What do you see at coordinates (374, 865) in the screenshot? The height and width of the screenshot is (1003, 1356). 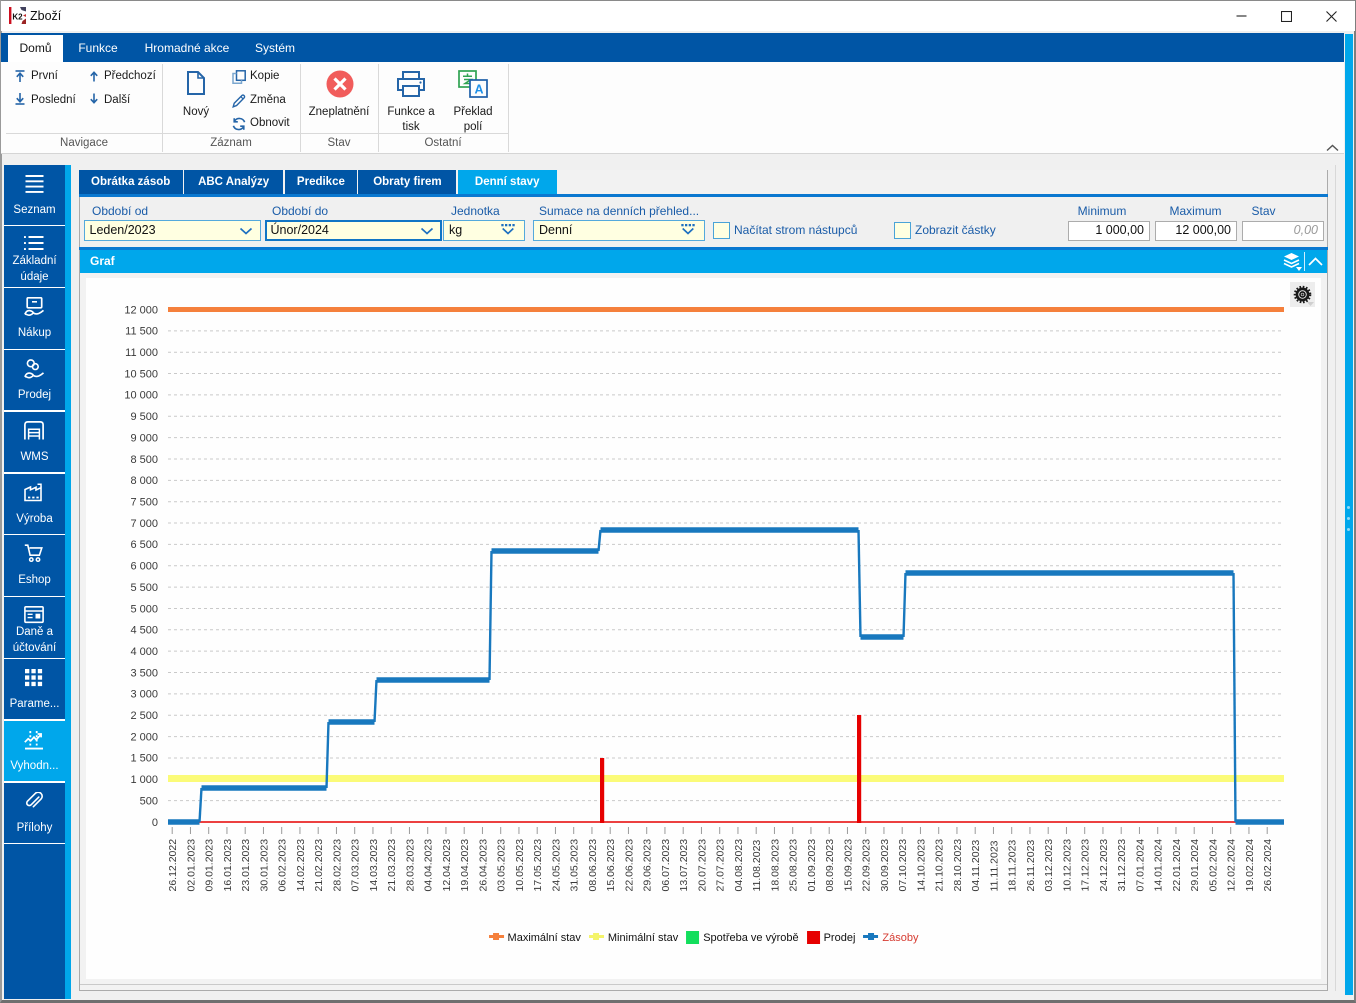 I see `svg-text: 14.03.2023` at bounding box center [374, 865].